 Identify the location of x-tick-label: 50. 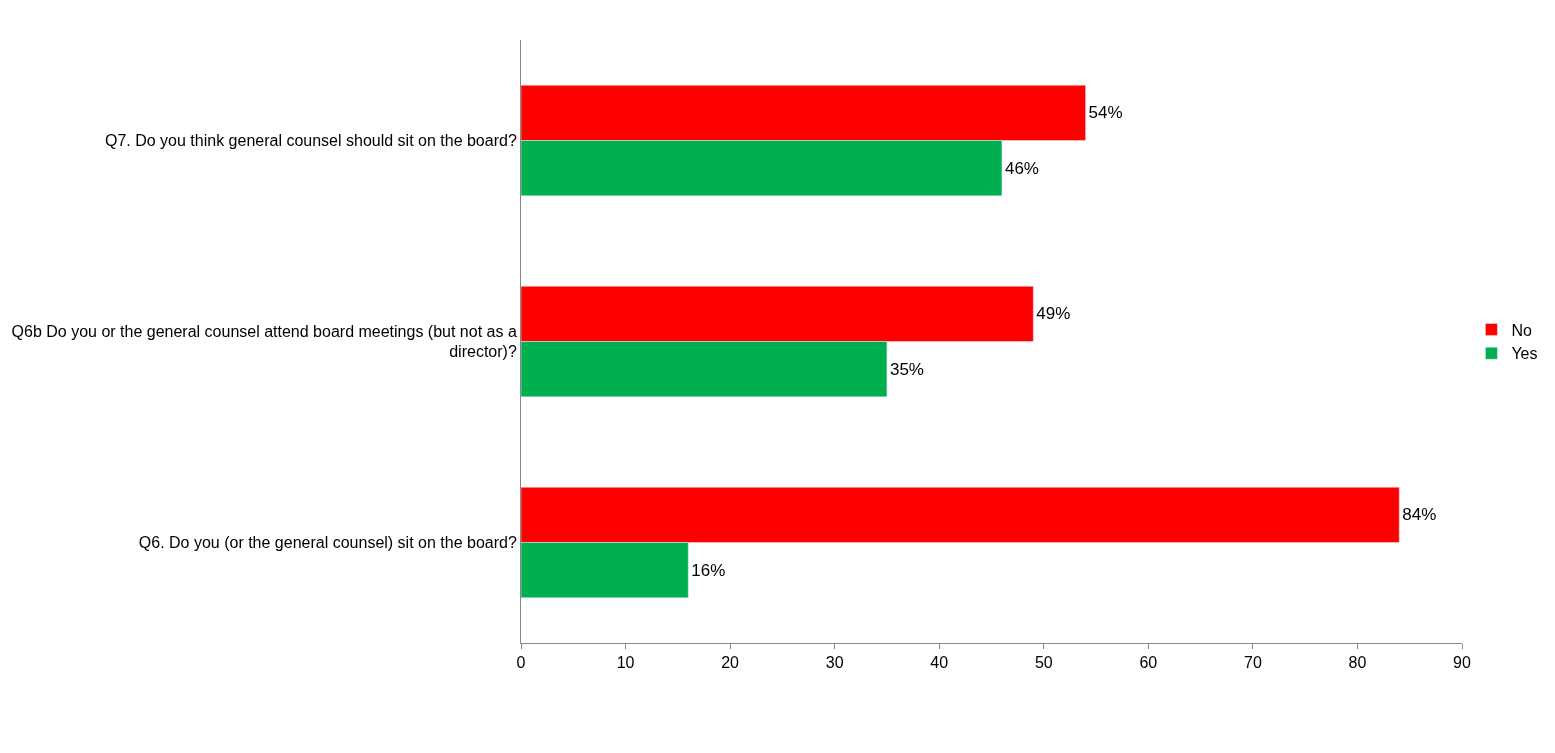
(1043, 663).